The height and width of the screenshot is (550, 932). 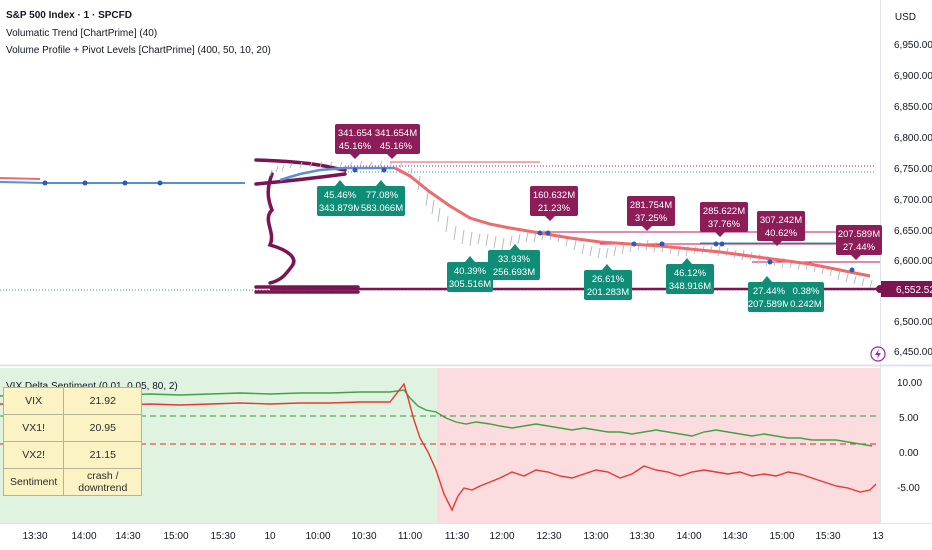 I want to click on label-above-7: 207.589M 27.44%, so click(x=859, y=242).